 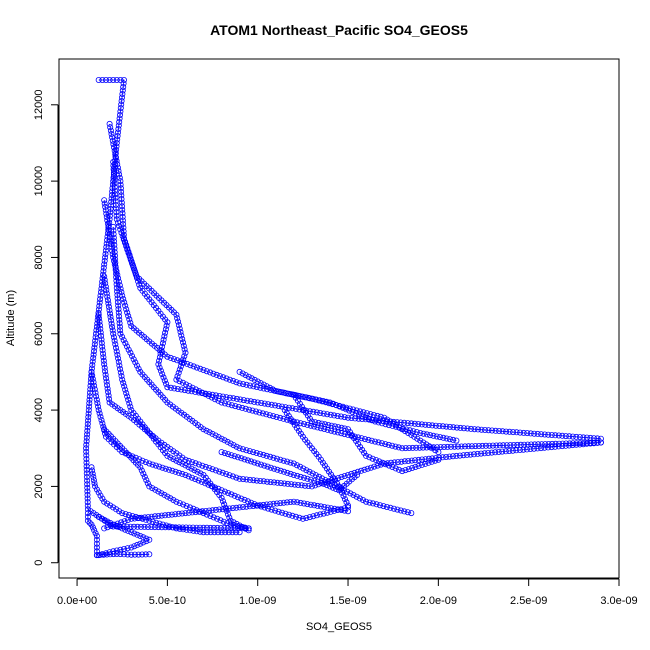 I want to click on y-tick-label: 6000, so click(x=39, y=334).